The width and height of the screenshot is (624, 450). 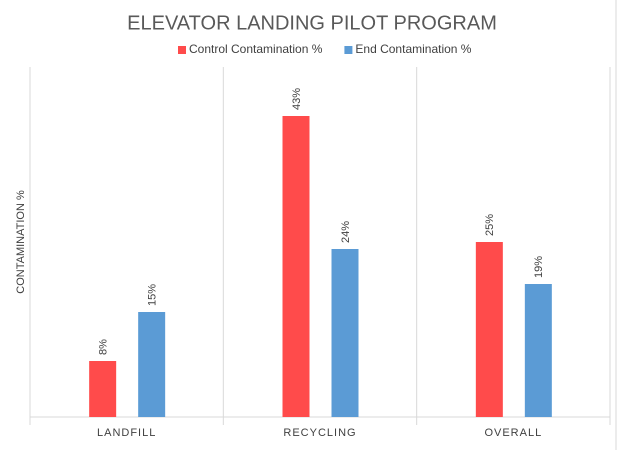 What do you see at coordinates (346, 232) in the screenshot?
I see `value-label: 24%` at bounding box center [346, 232].